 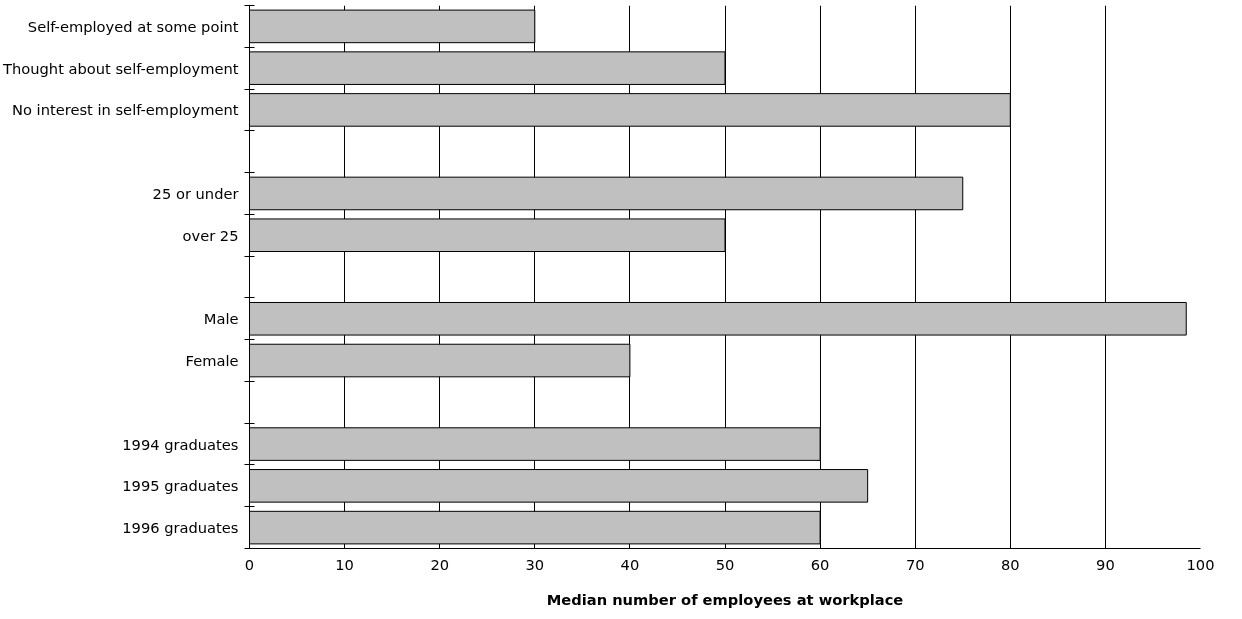 I want to click on y-tick-label: 1995 graduates, so click(x=180, y=486).